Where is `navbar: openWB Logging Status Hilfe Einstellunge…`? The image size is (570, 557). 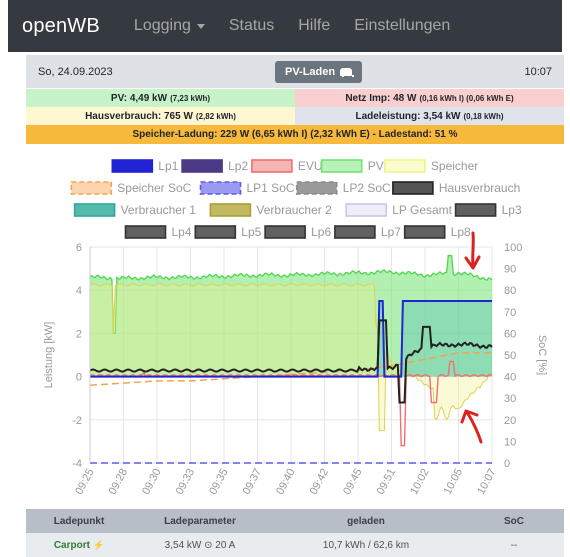
navbar: openWB Logging Status Hilfe Einstellunge… is located at coordinates (285, 26).